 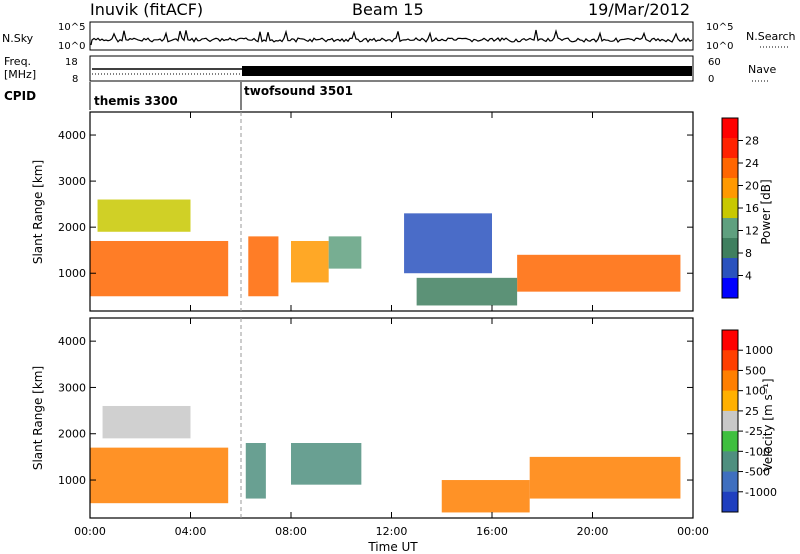 I want to click on nsky-frame, so click(x=391, y=36).